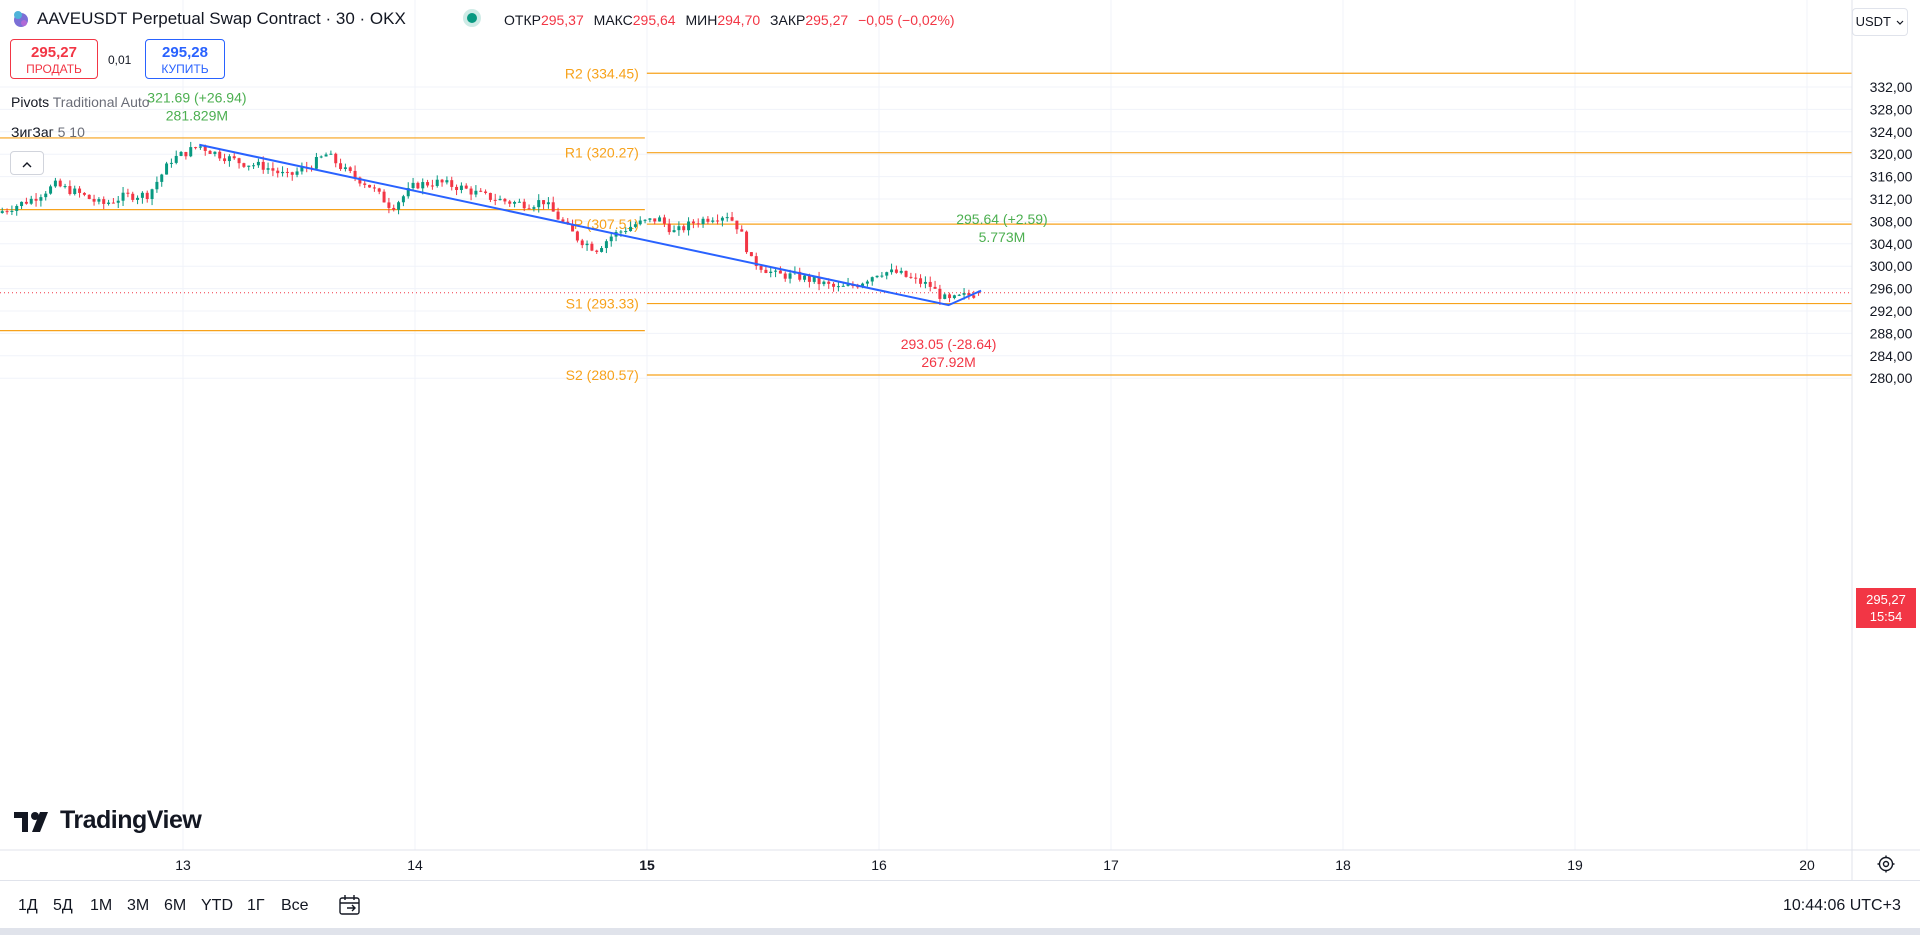  Describe the element at coordinates (879, 865) in the screenshot. I see `time-axis-tick: 16` at that location.